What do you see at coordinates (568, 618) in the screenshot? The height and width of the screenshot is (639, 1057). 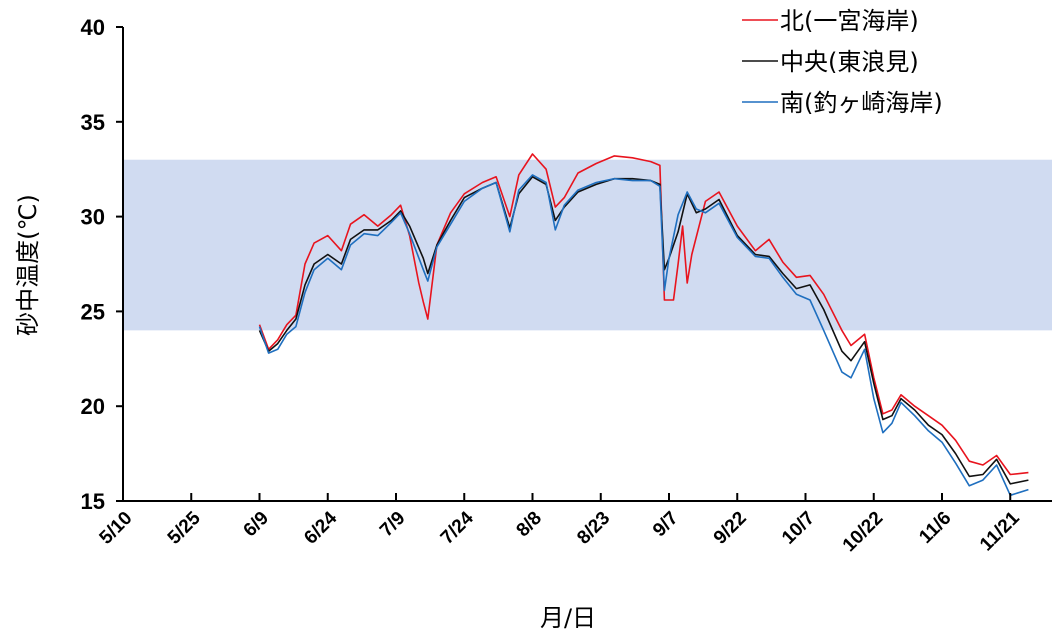 I see `x-axis-label: 月/日` at bounding box center [568, 618].